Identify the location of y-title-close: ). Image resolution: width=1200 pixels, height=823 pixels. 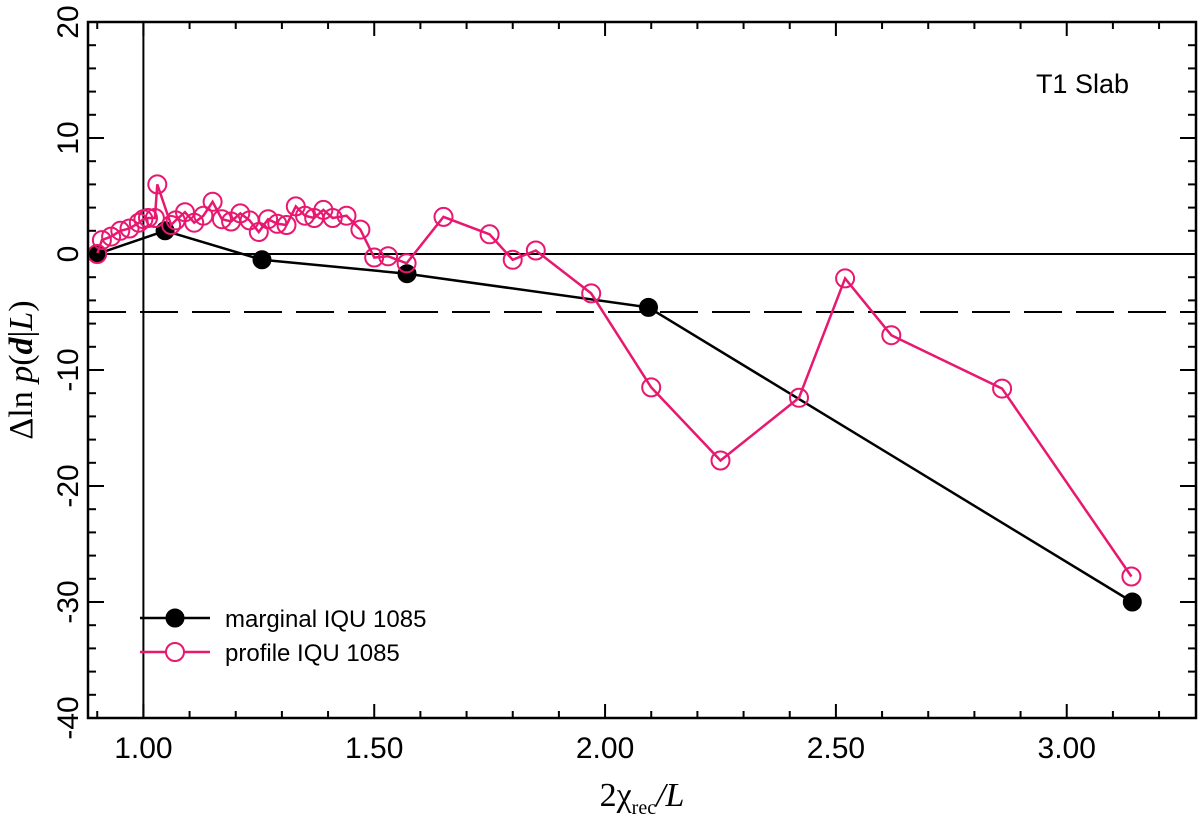
(21, 305).